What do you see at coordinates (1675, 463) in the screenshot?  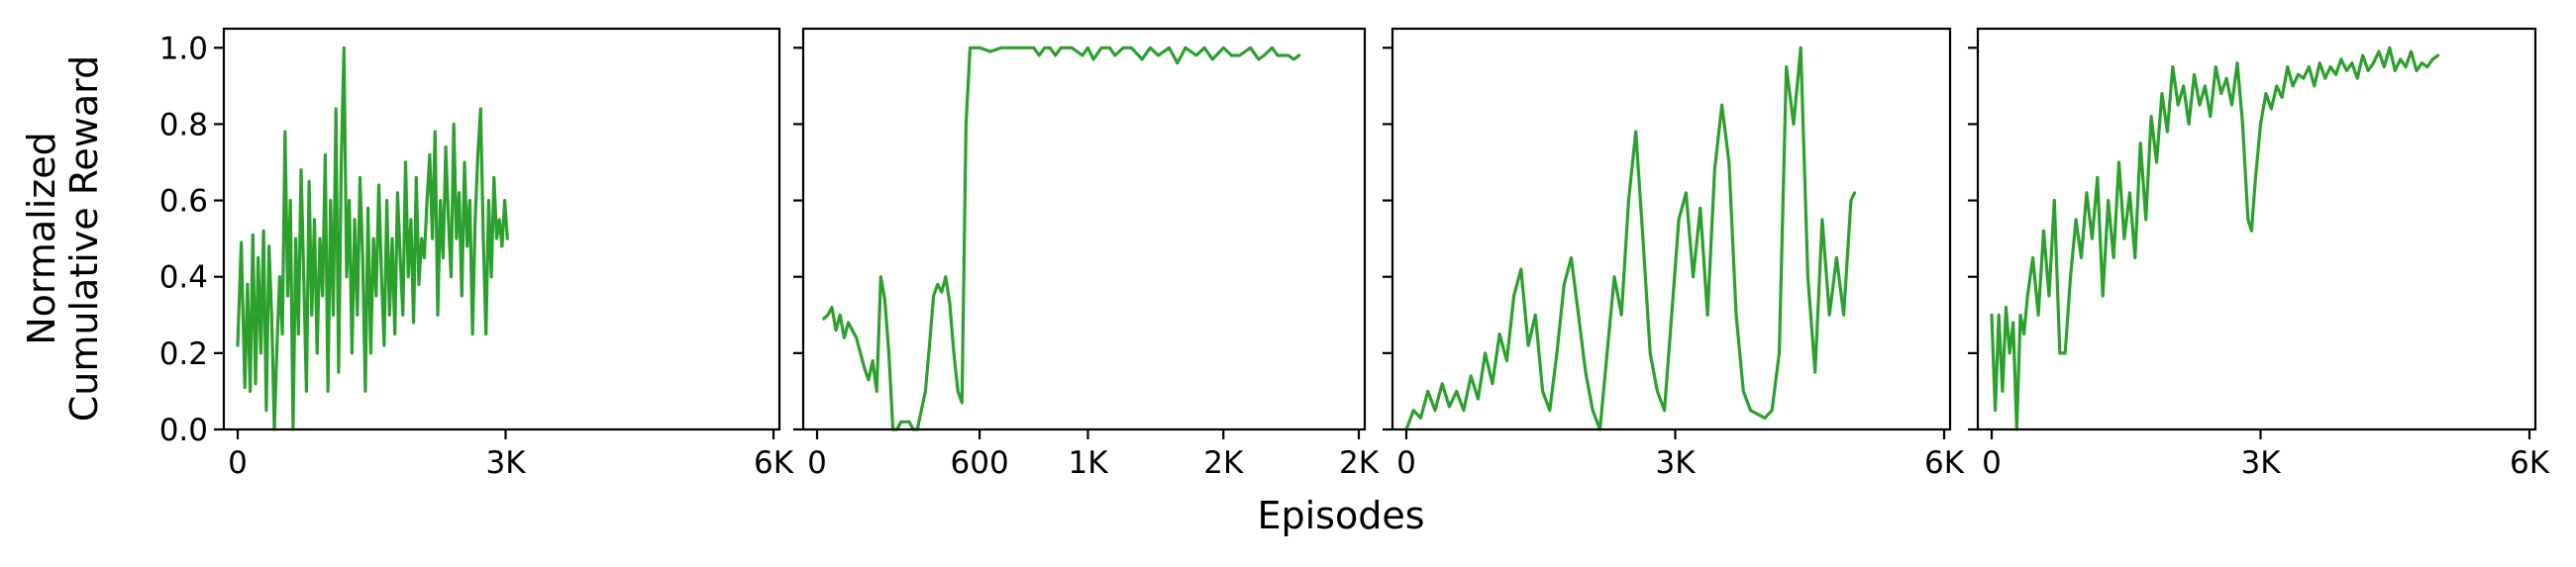 I see `panel-3-xtick-label: 3K` at bounding box center [1675, 463].